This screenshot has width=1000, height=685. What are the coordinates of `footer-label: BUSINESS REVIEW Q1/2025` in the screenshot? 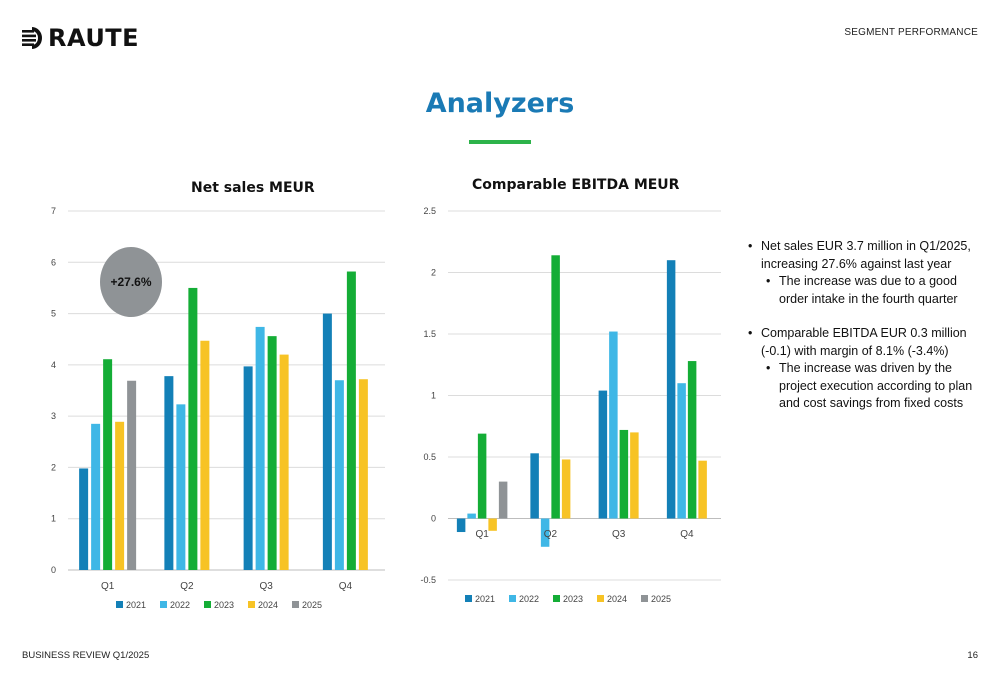 It's located at (86, 655).